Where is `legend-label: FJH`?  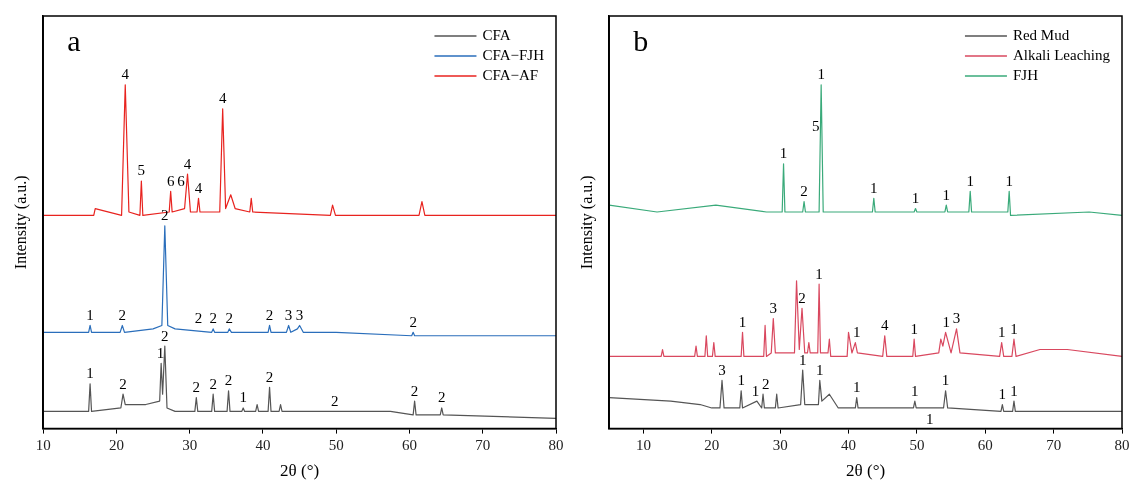 legend-label: FJH is located at coordinates (1025, 74).